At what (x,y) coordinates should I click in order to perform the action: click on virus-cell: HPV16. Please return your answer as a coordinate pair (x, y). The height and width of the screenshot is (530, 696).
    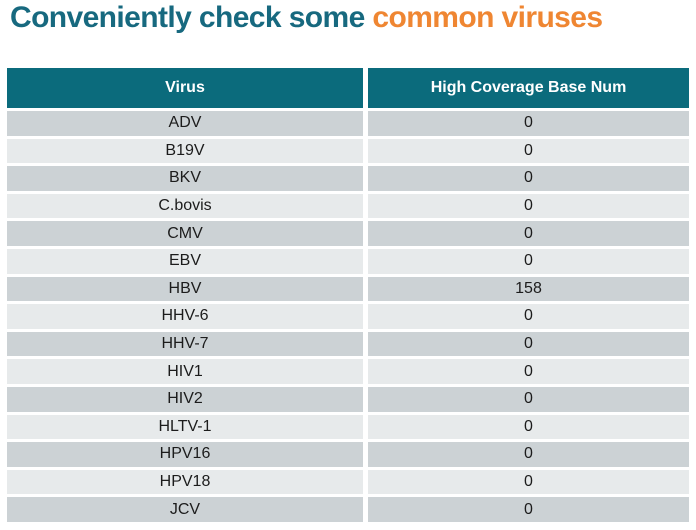
    Looking at the image, I should click on (185, 454).